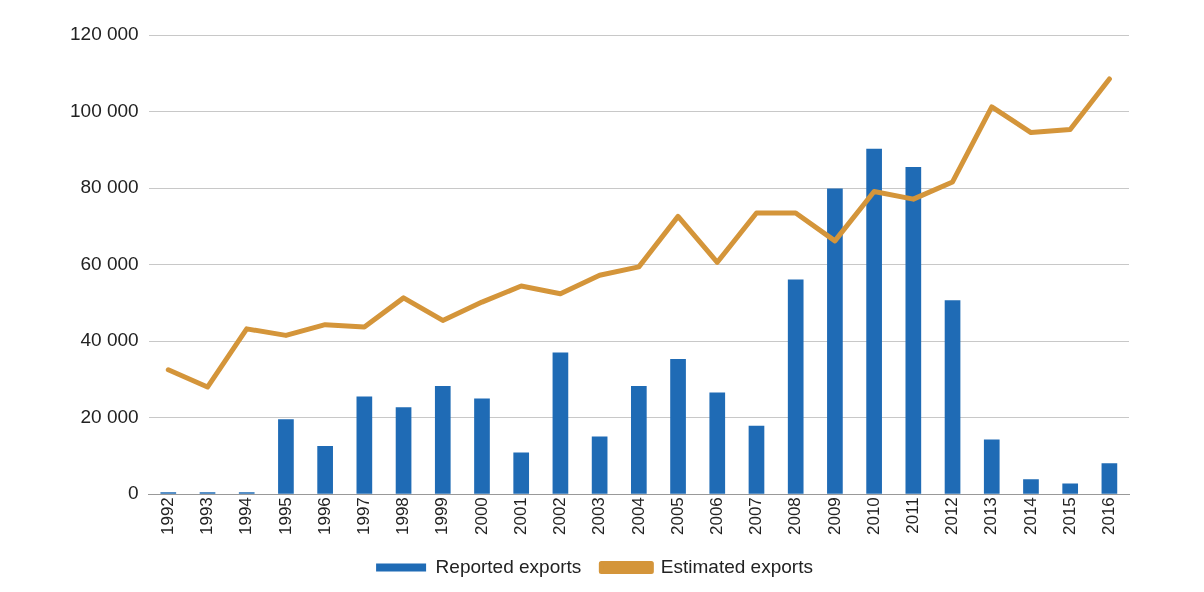 Image resolution: width=1204 pixels, height=592 pixels. What do you see at coordinates (560, 516) in the screenshot?
I see `x-tick-label: 2002` at bounding box center [560, 516].